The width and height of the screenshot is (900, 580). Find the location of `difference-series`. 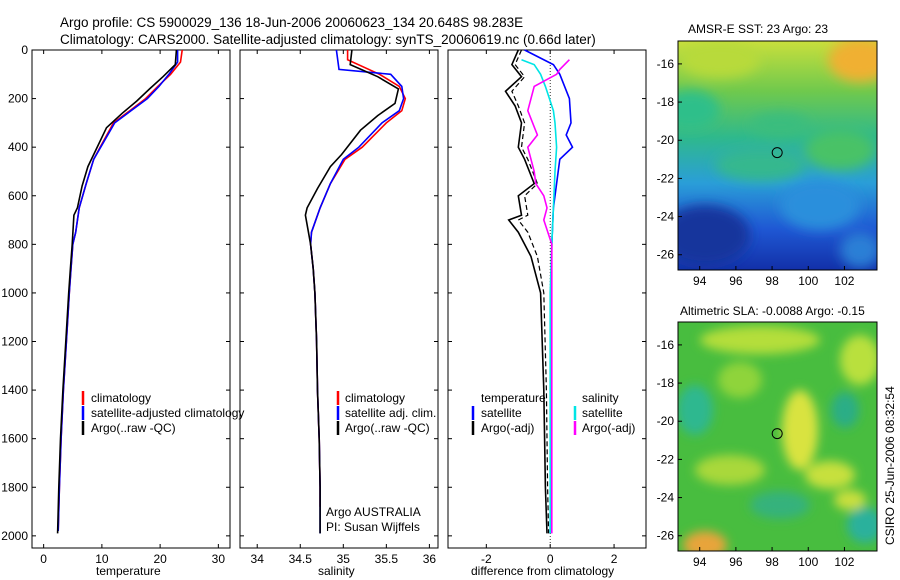

difference-series is located at coordinates (539, 291).